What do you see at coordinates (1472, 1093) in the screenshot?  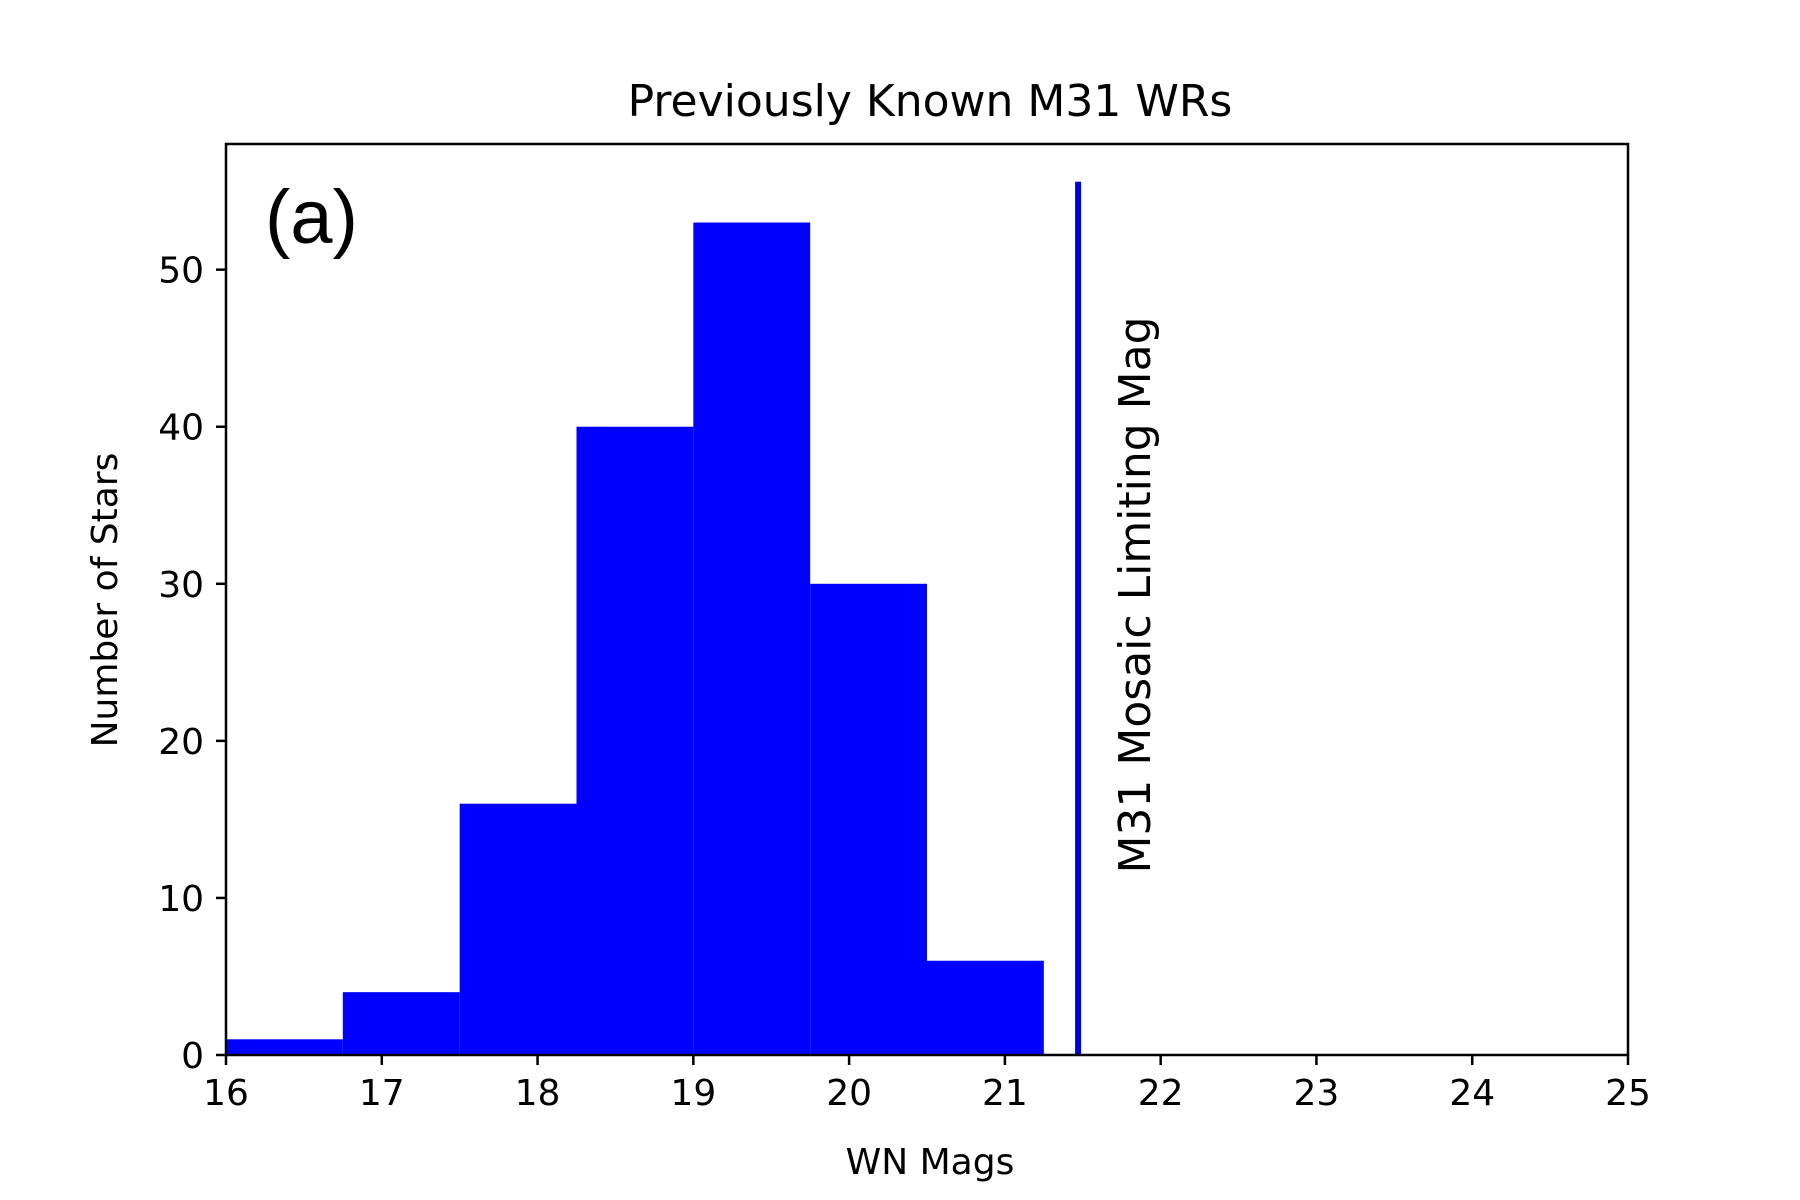 I see `x-tick-label: 24` at bounding box center [1472, 1093].